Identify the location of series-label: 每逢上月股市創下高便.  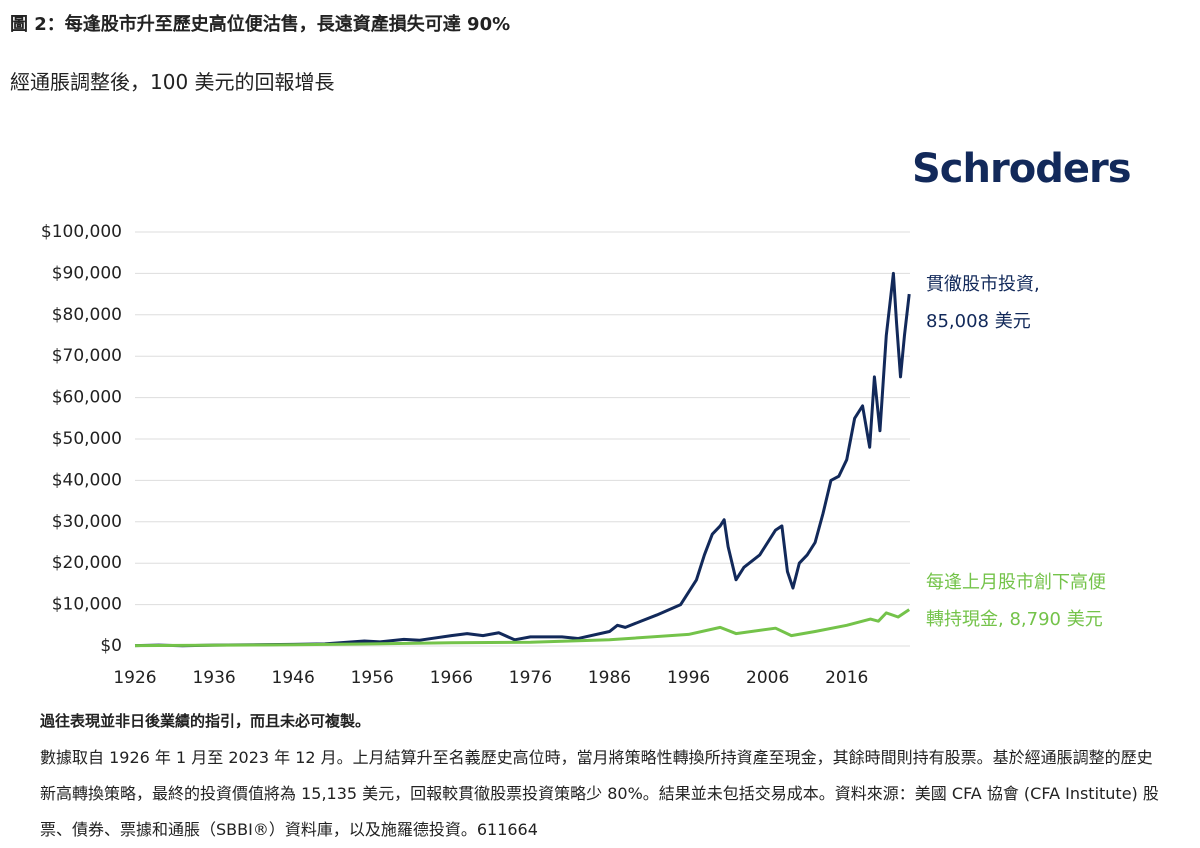
(1016, 582).